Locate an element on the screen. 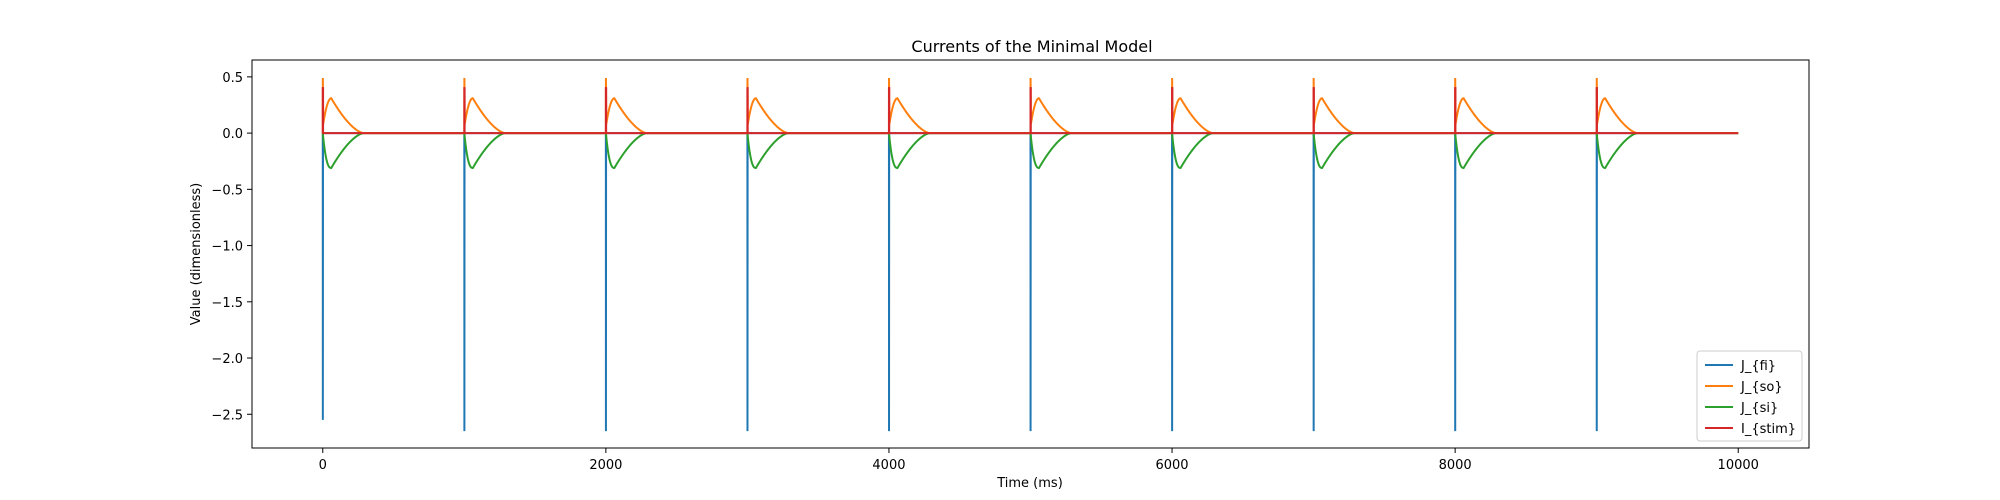 Image resolution: width=2000 pixels, height=500 pixels. y-axis: 0.5 0.0 −0.5 −1.0 −1.5 −2.0 −2.5 is located at coordinates (231, 247).